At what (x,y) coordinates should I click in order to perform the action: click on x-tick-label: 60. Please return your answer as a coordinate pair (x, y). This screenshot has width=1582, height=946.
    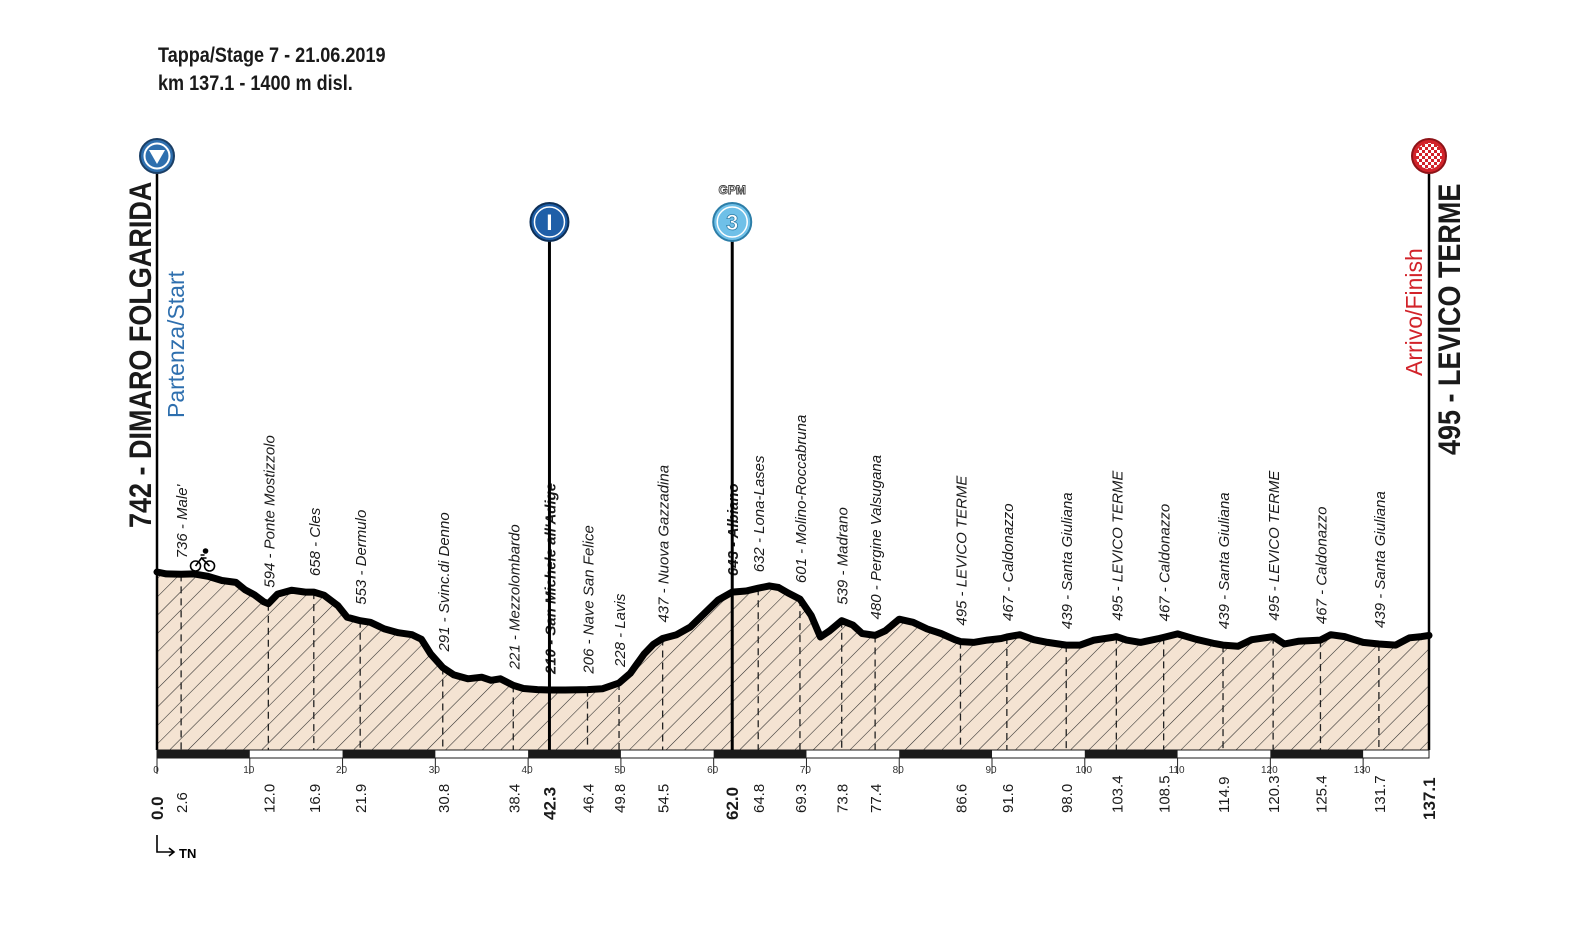
    Looking at the image, I should click on (713, 770).